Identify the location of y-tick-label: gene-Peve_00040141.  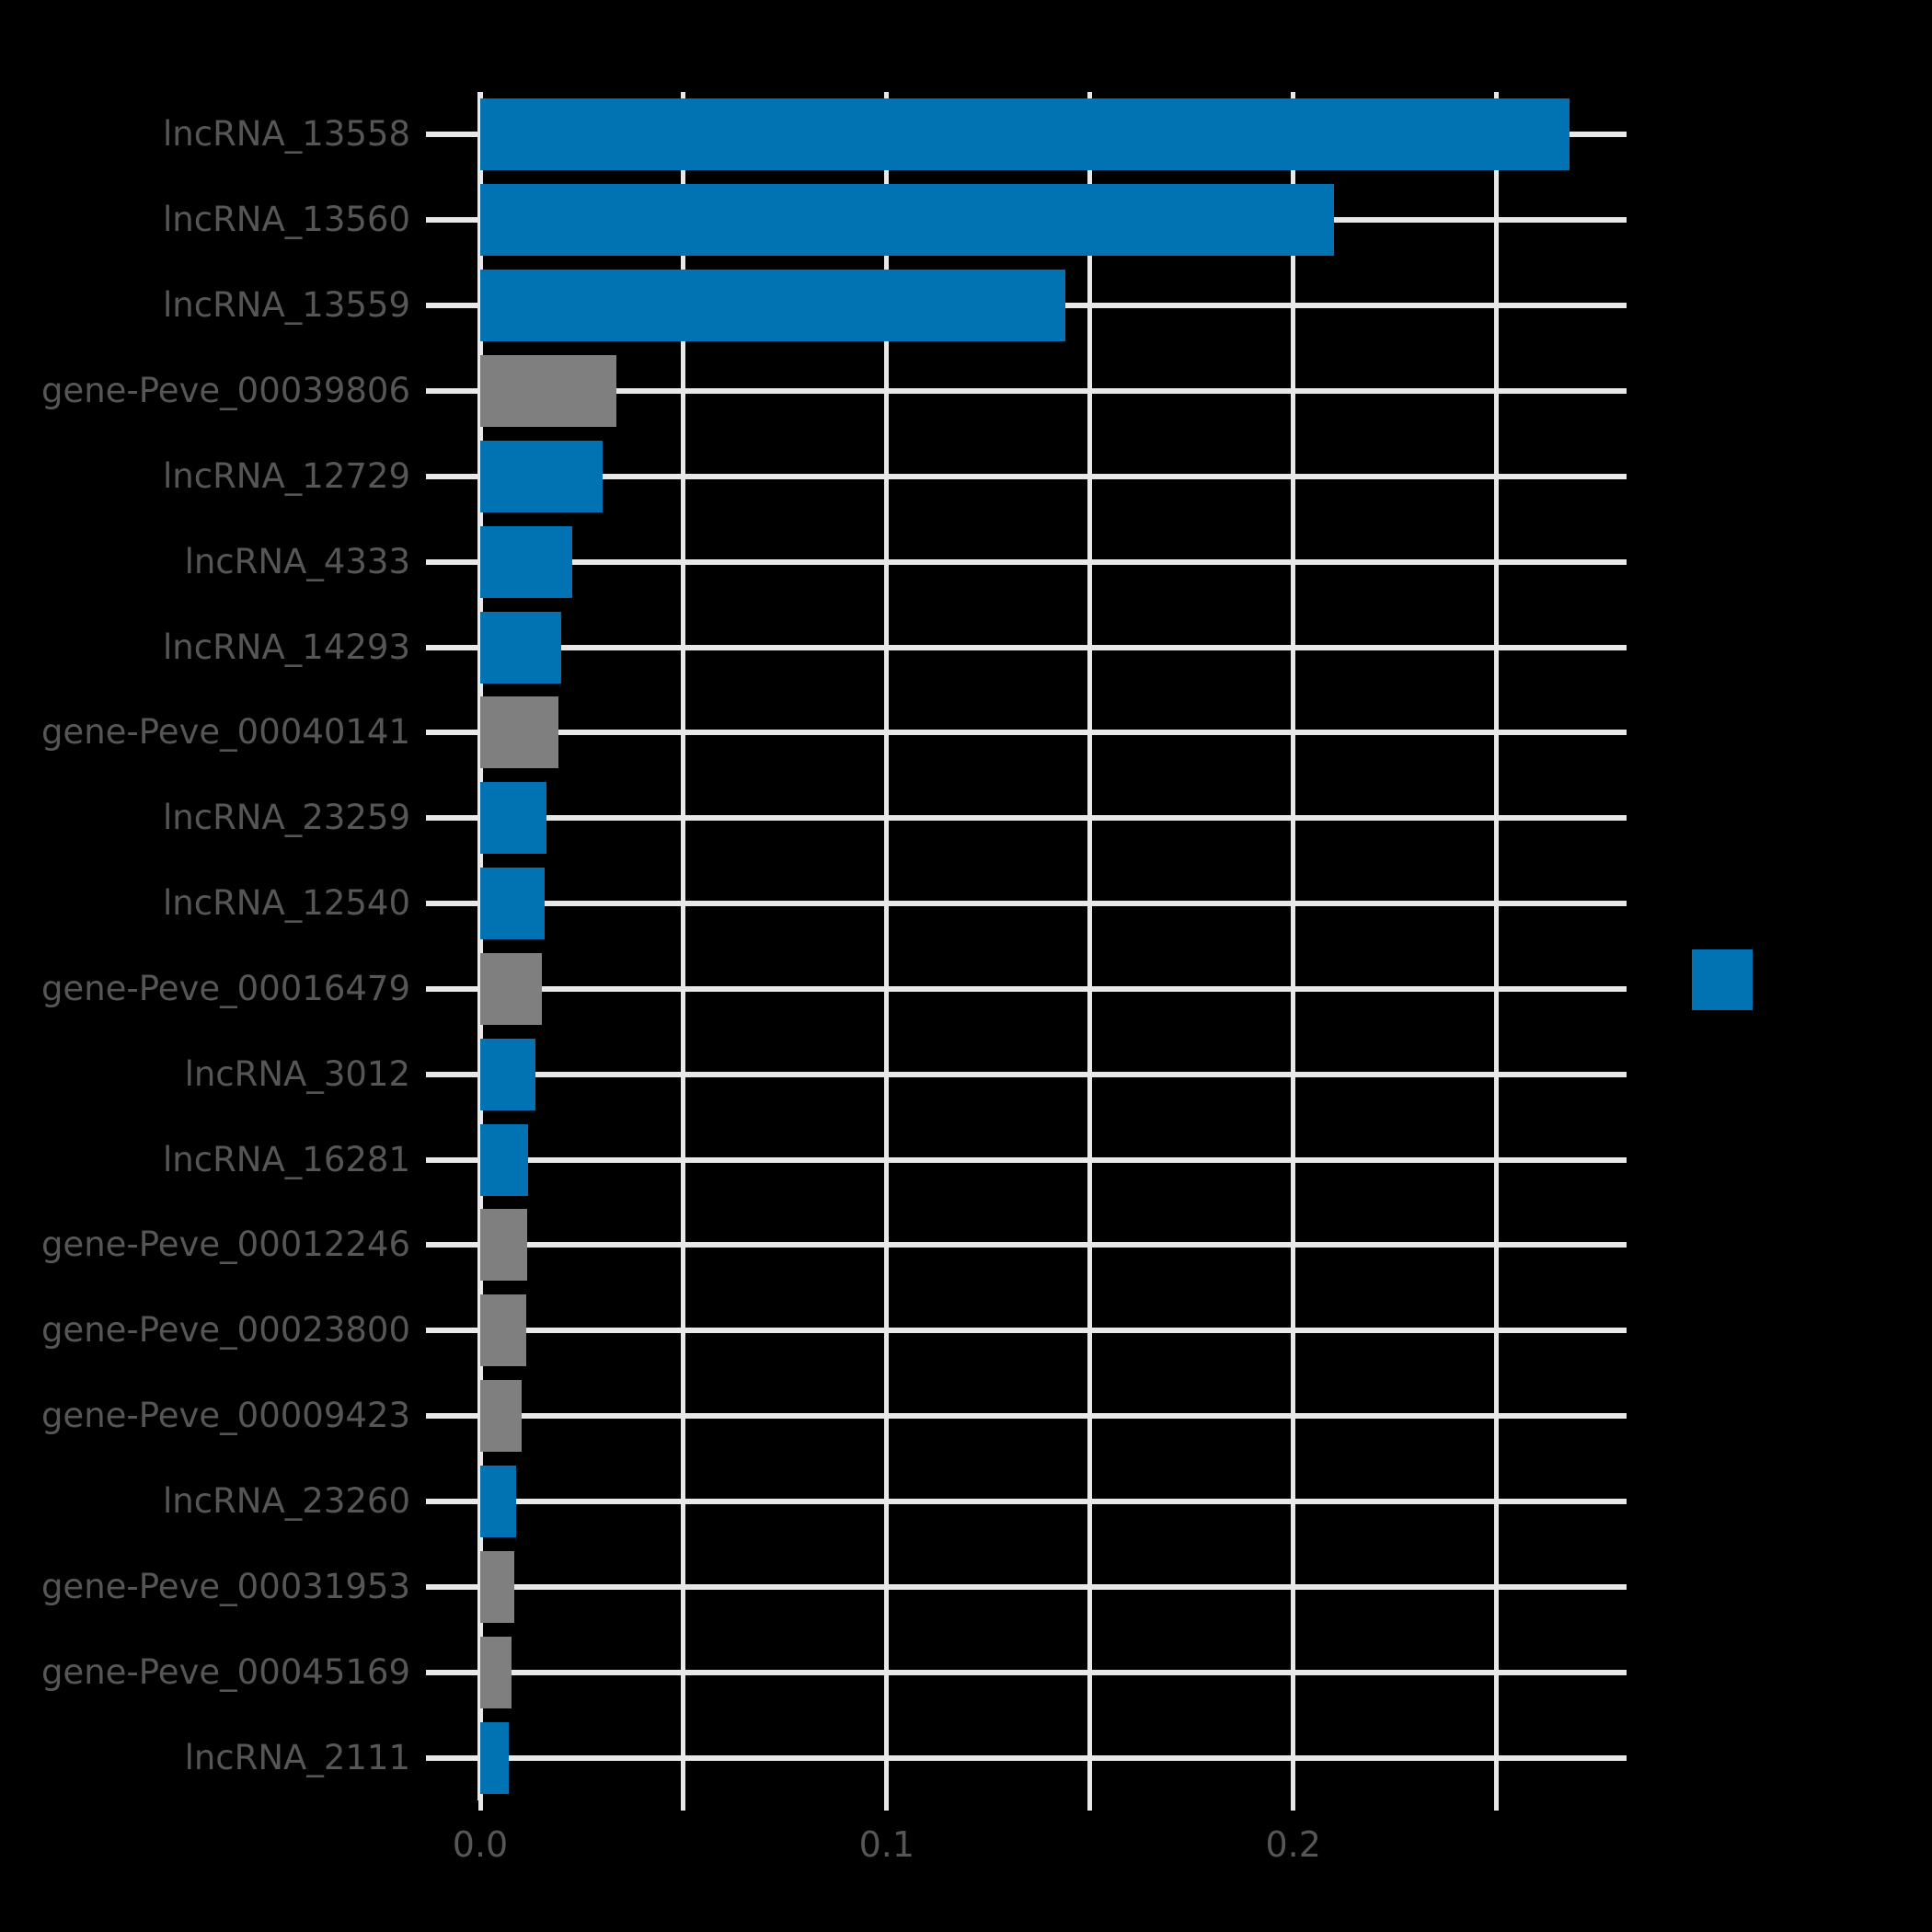
(225, 732).